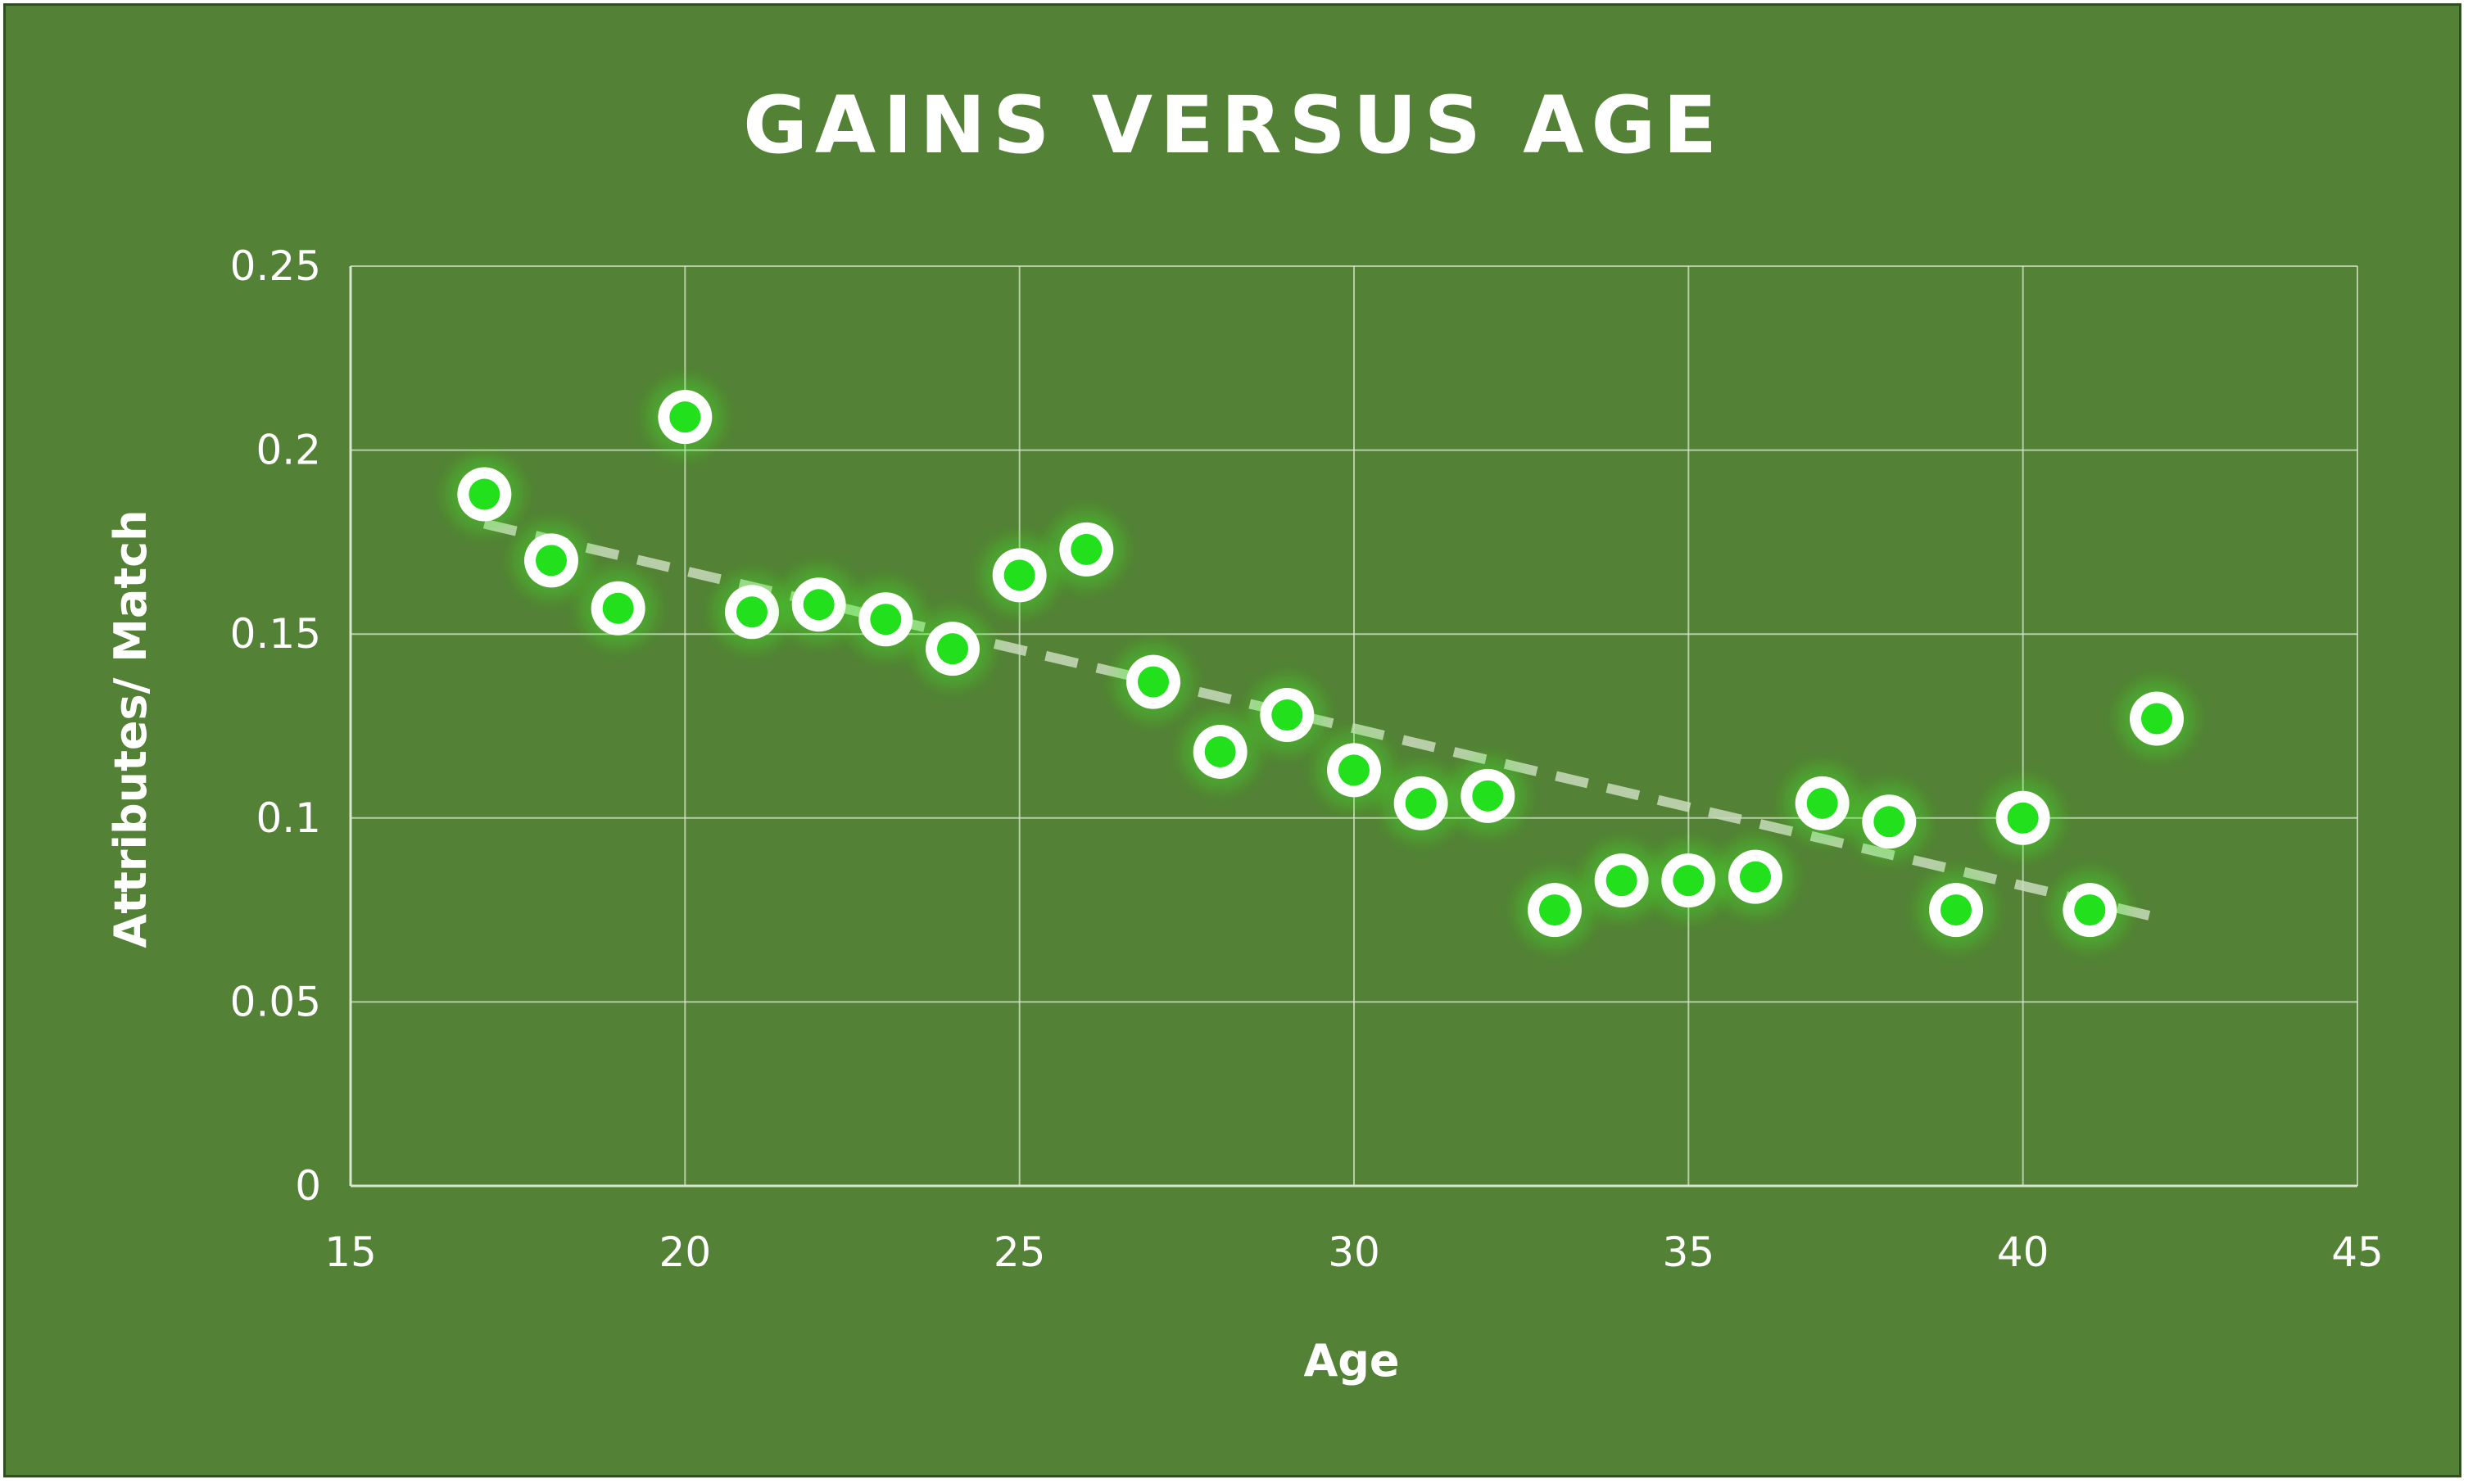 This screenshot has width=2468, height=1484. I want to click on x-tick-label: 15, so click(350, 1252).